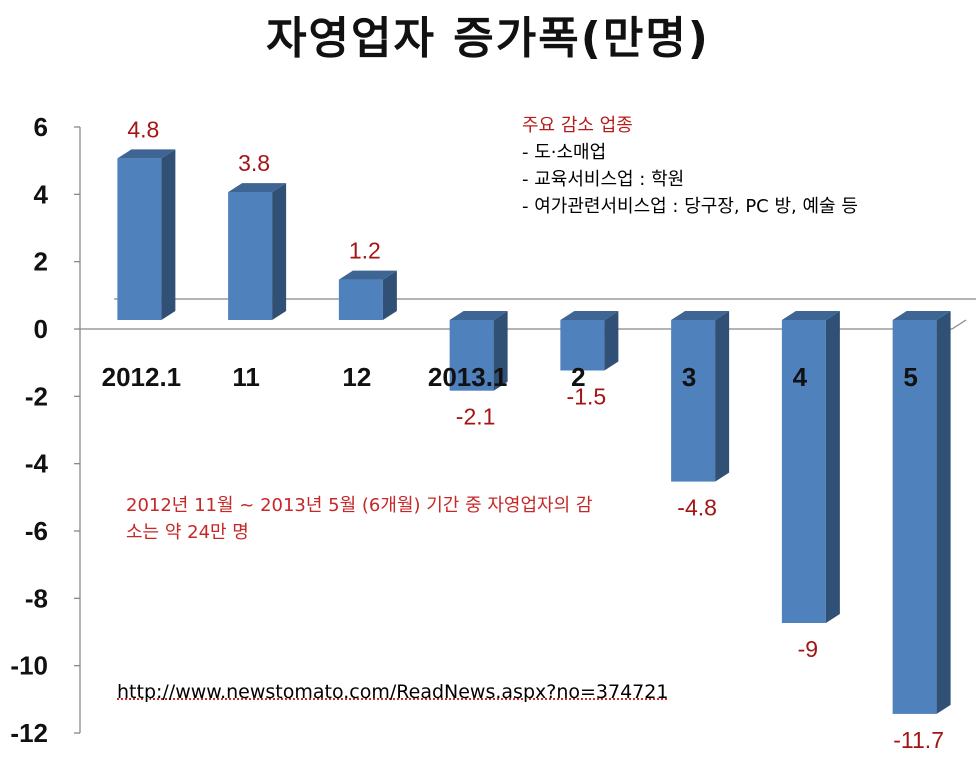 Image resolution: width=976 pixels, height=763 pixels. Describe the element at coordinates (36, 396) in the screenshot. I see `y-tick-label: -2` at that location.